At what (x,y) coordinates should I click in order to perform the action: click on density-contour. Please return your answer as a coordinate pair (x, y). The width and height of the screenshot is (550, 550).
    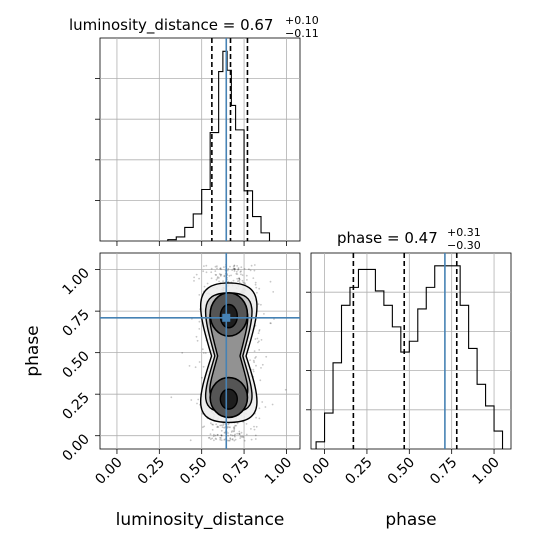
    Looking at the image, I should click on (228, 399).